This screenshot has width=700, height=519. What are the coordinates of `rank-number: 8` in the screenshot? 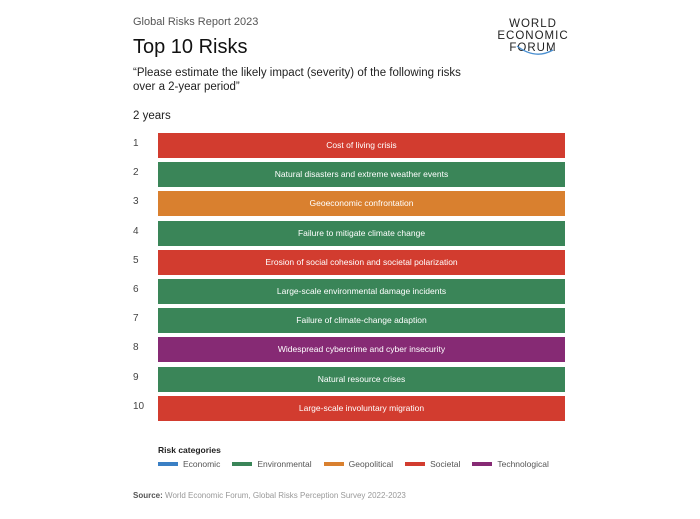 It's located at (136, 348).